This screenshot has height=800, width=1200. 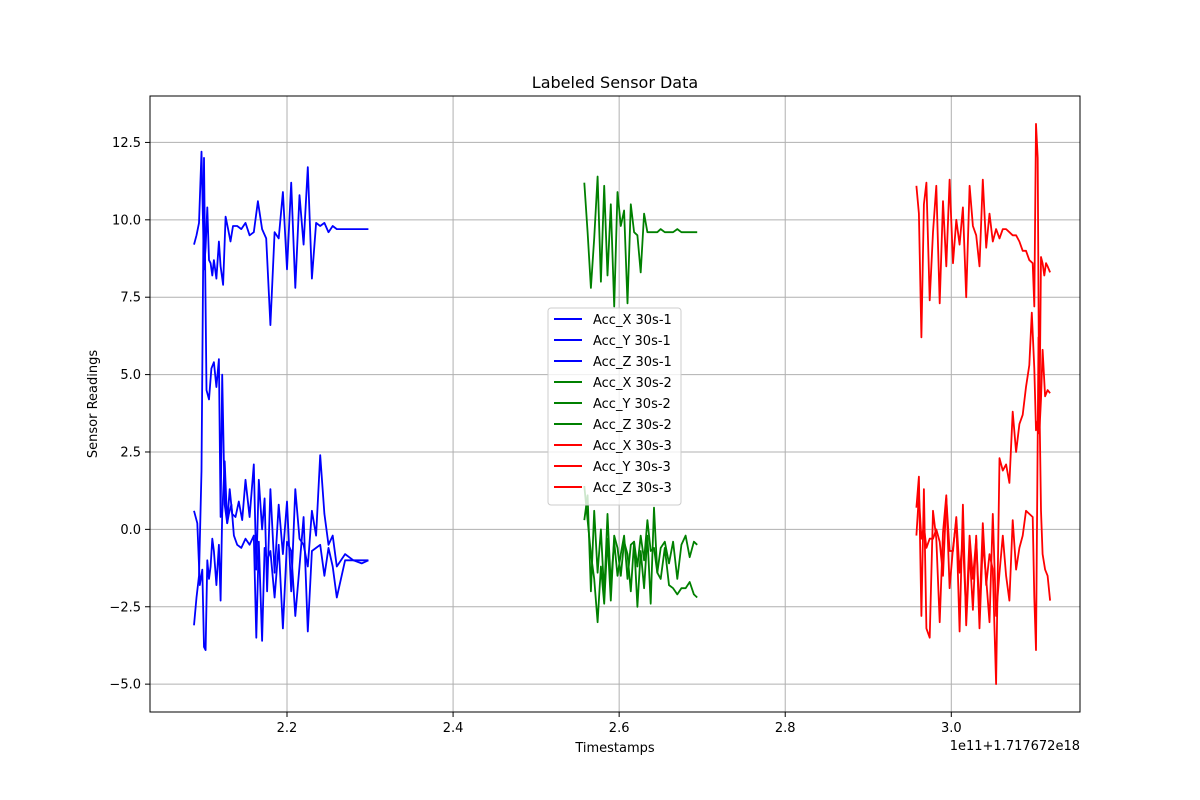 What do you see at coordinates (632, 467) in the screenshot?
I see `legend-label-acc-y-30s-3: Acc_Y 30s-3` at bounding box center [632, 467].